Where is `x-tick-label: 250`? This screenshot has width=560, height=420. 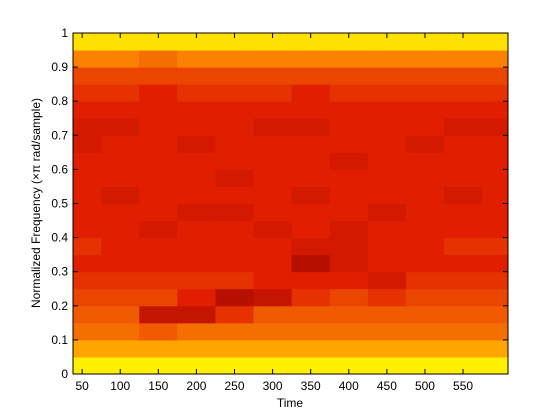
x-tick-label: 250 is located at coordinates (234, 386).